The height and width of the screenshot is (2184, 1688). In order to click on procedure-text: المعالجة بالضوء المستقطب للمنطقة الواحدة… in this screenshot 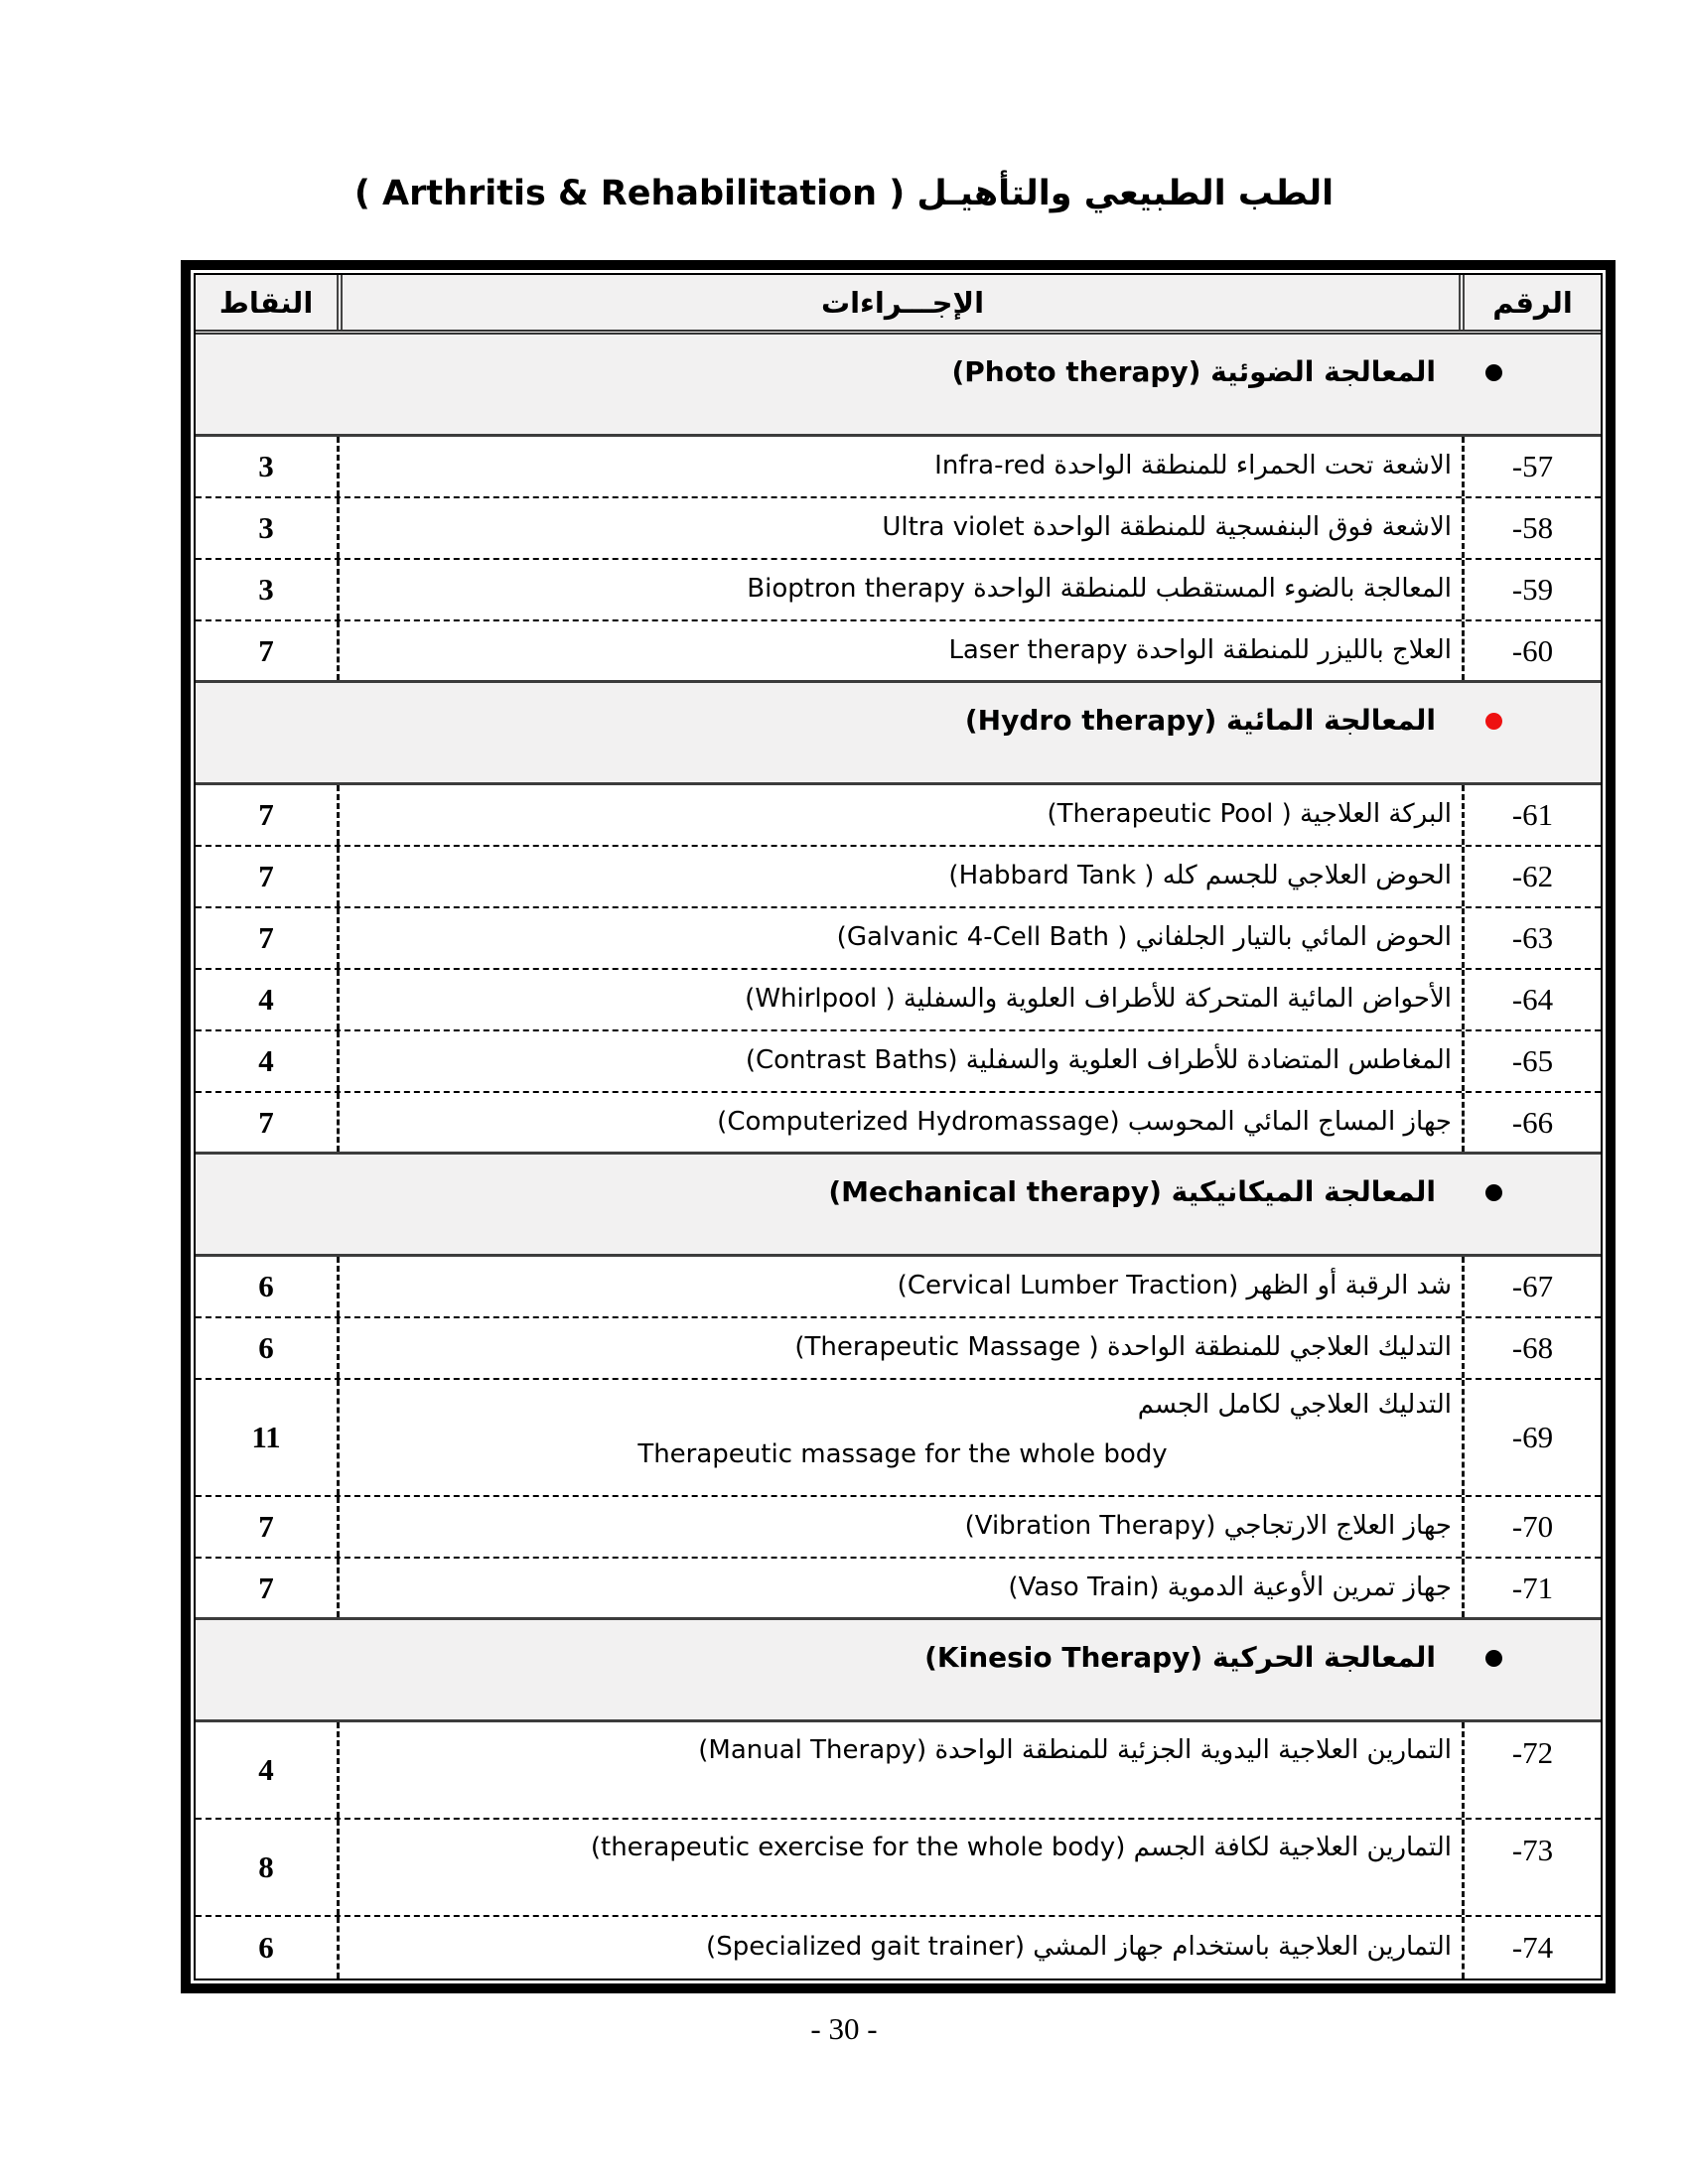, I will do `click(1099, 589)`.